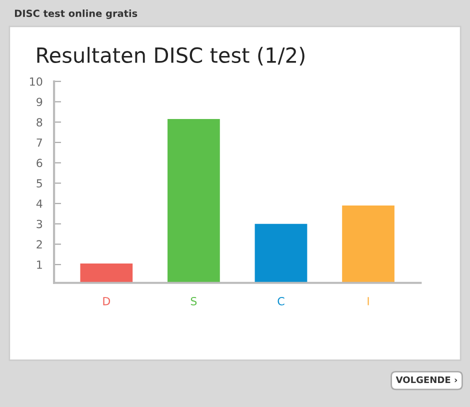  What do you see at coordinates (39, 142) in the screenshot?
I see `y-tick-label: 7` at bounding box center [39, 142].